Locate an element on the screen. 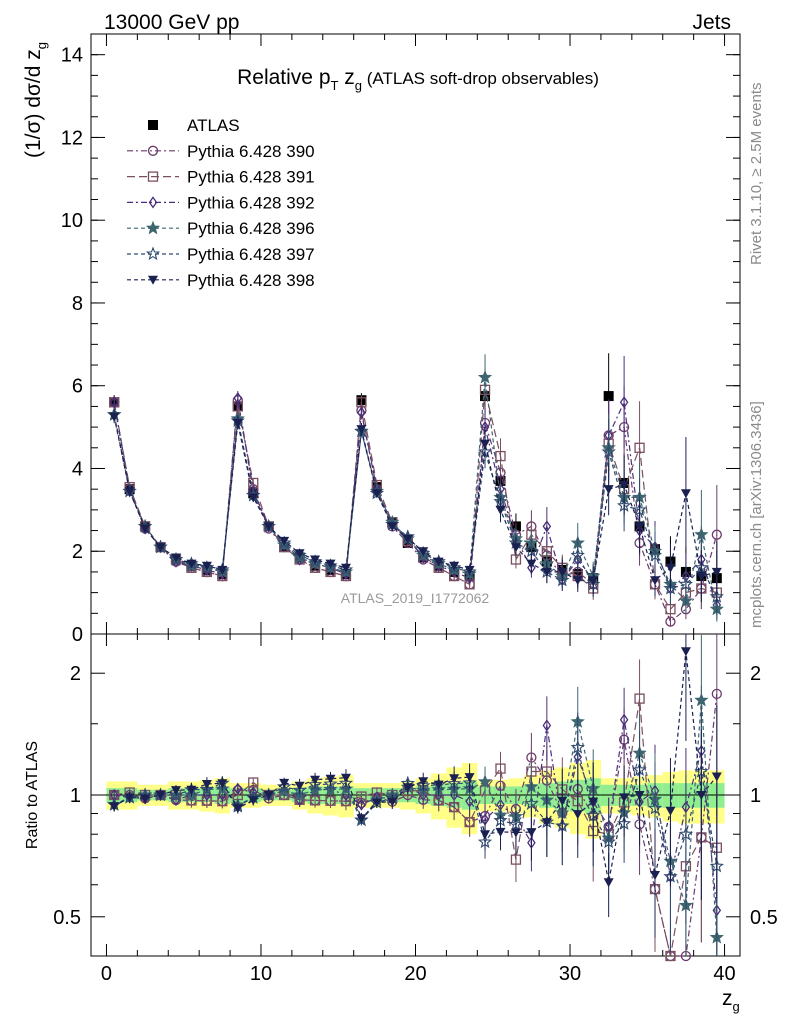 The image size is (786, 1029). ratio-y-tick-label-right: 2 is located at coordinates (755, 674).